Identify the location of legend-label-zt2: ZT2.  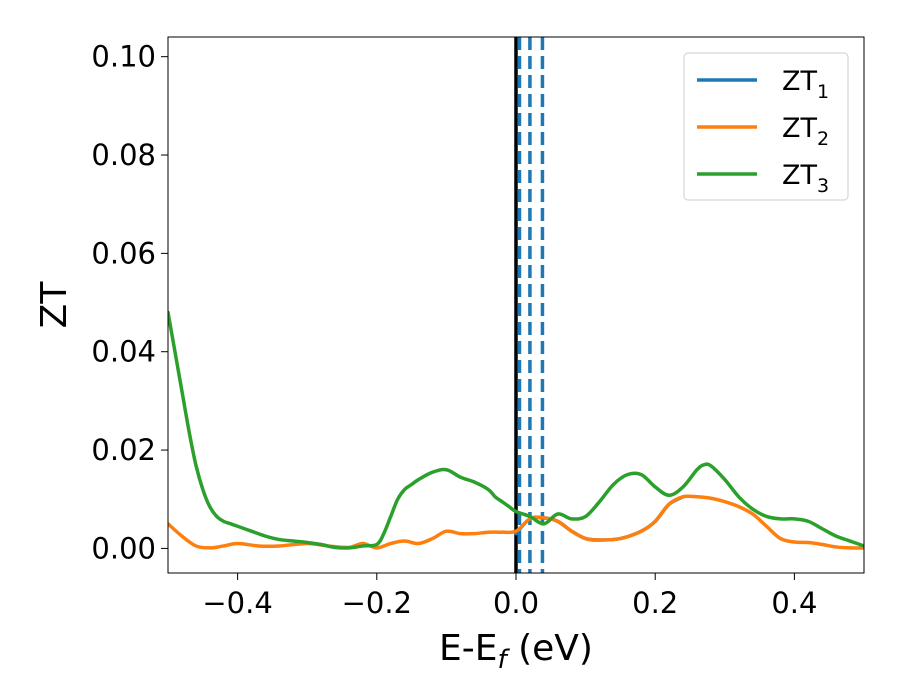
(805, 131).